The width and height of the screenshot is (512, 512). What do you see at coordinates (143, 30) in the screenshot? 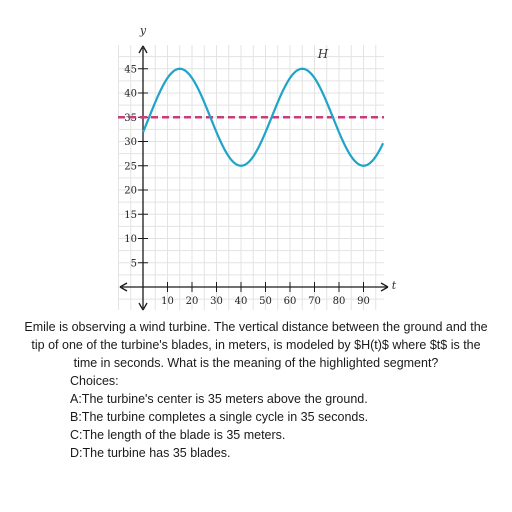
I see `y-axis-label: y` at bounding box center [143, 30].